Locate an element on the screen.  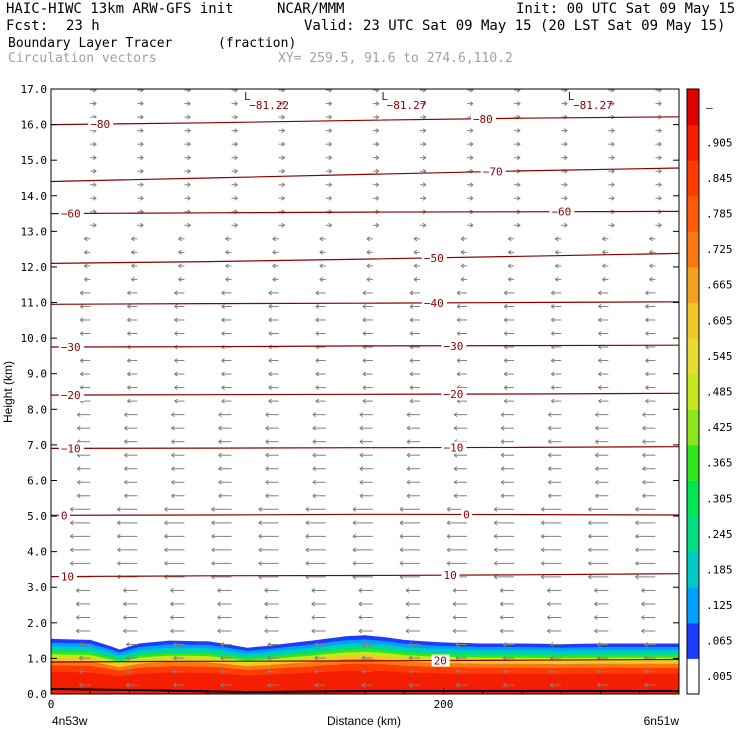
field-units: (fraction) is located at coordinates (257, 43).